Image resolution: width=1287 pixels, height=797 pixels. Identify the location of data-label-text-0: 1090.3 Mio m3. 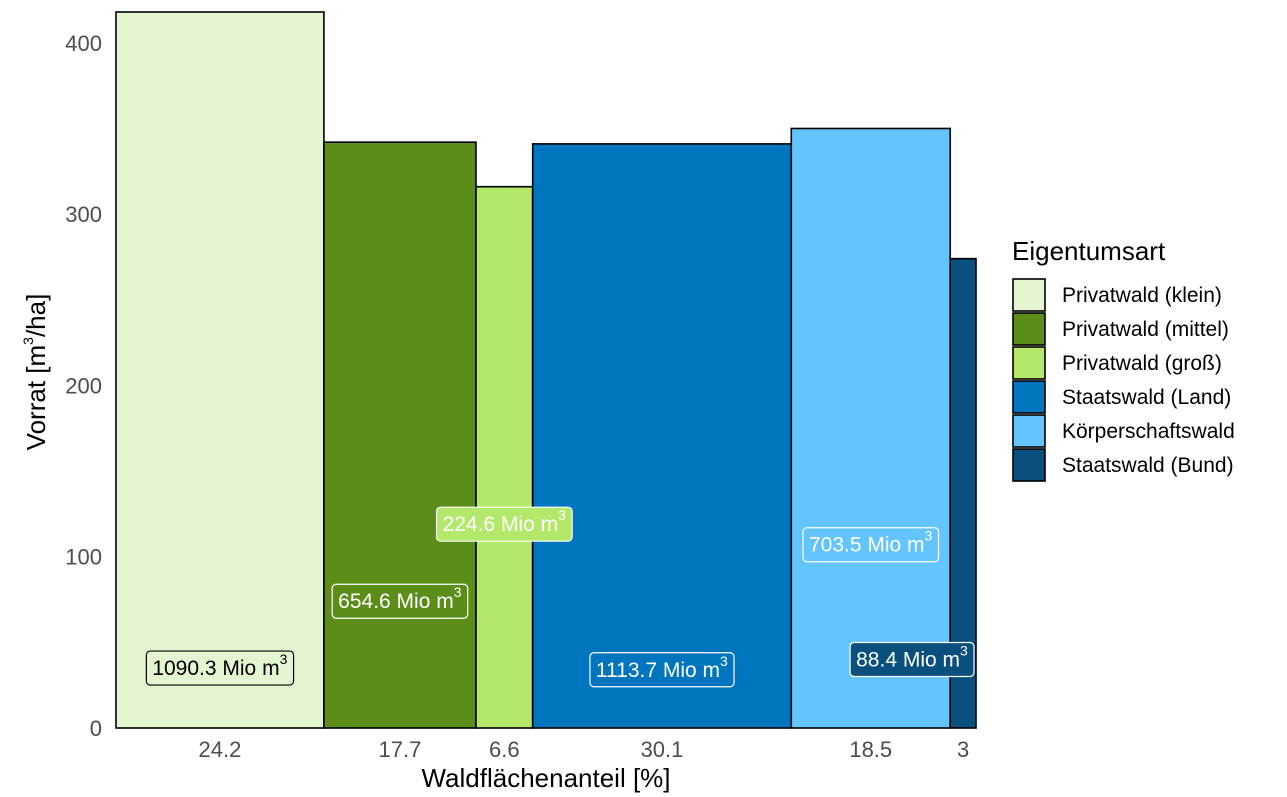
(219, 665).